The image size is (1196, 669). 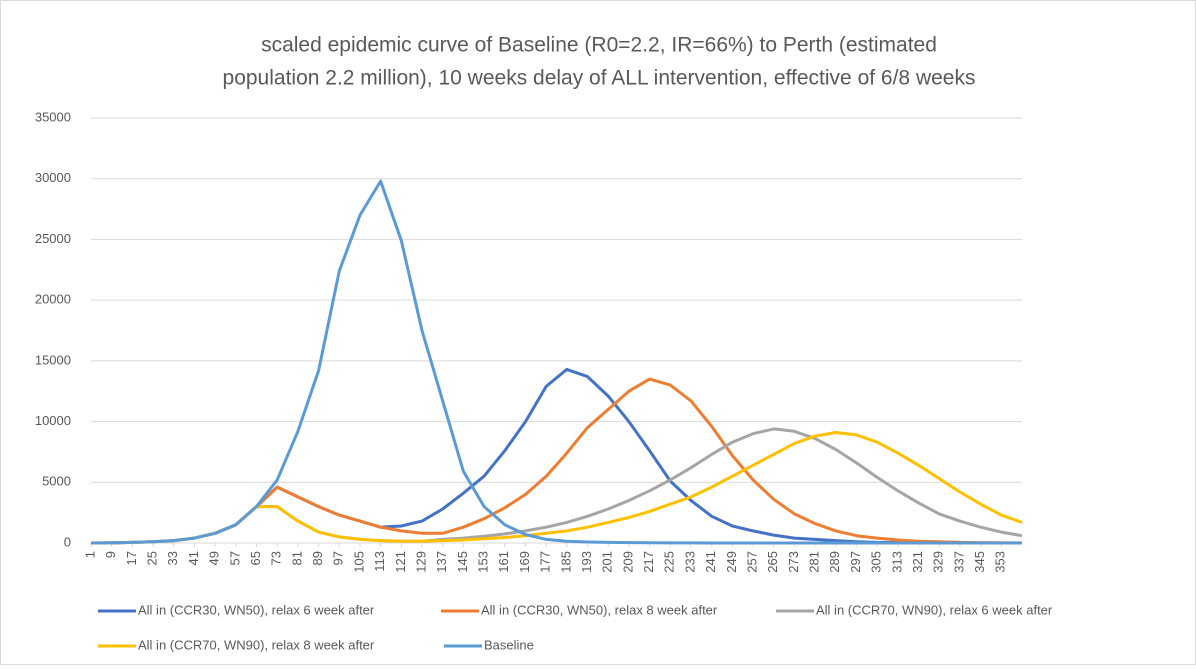 What do you see at coordinates (772, 562) in the screenshot?
I see `x-tick-label: 265` at bounding box center [772, 562].